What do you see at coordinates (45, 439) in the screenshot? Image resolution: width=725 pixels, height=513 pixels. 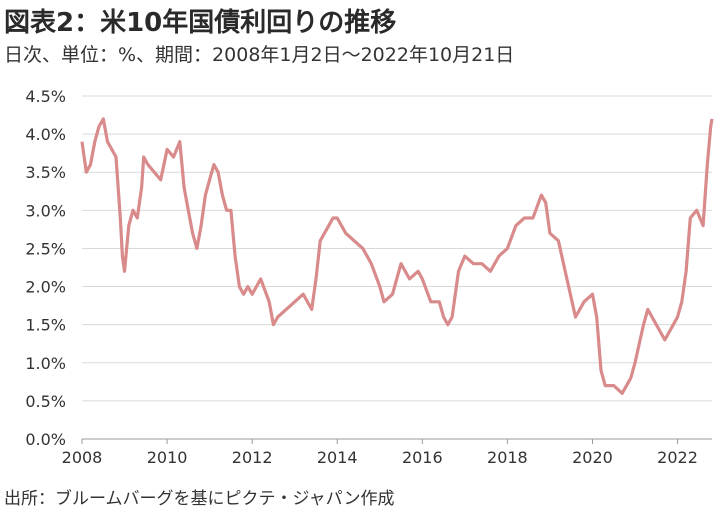 I see `y-tick-label: 0.0%` at bounding box center [45, 439].